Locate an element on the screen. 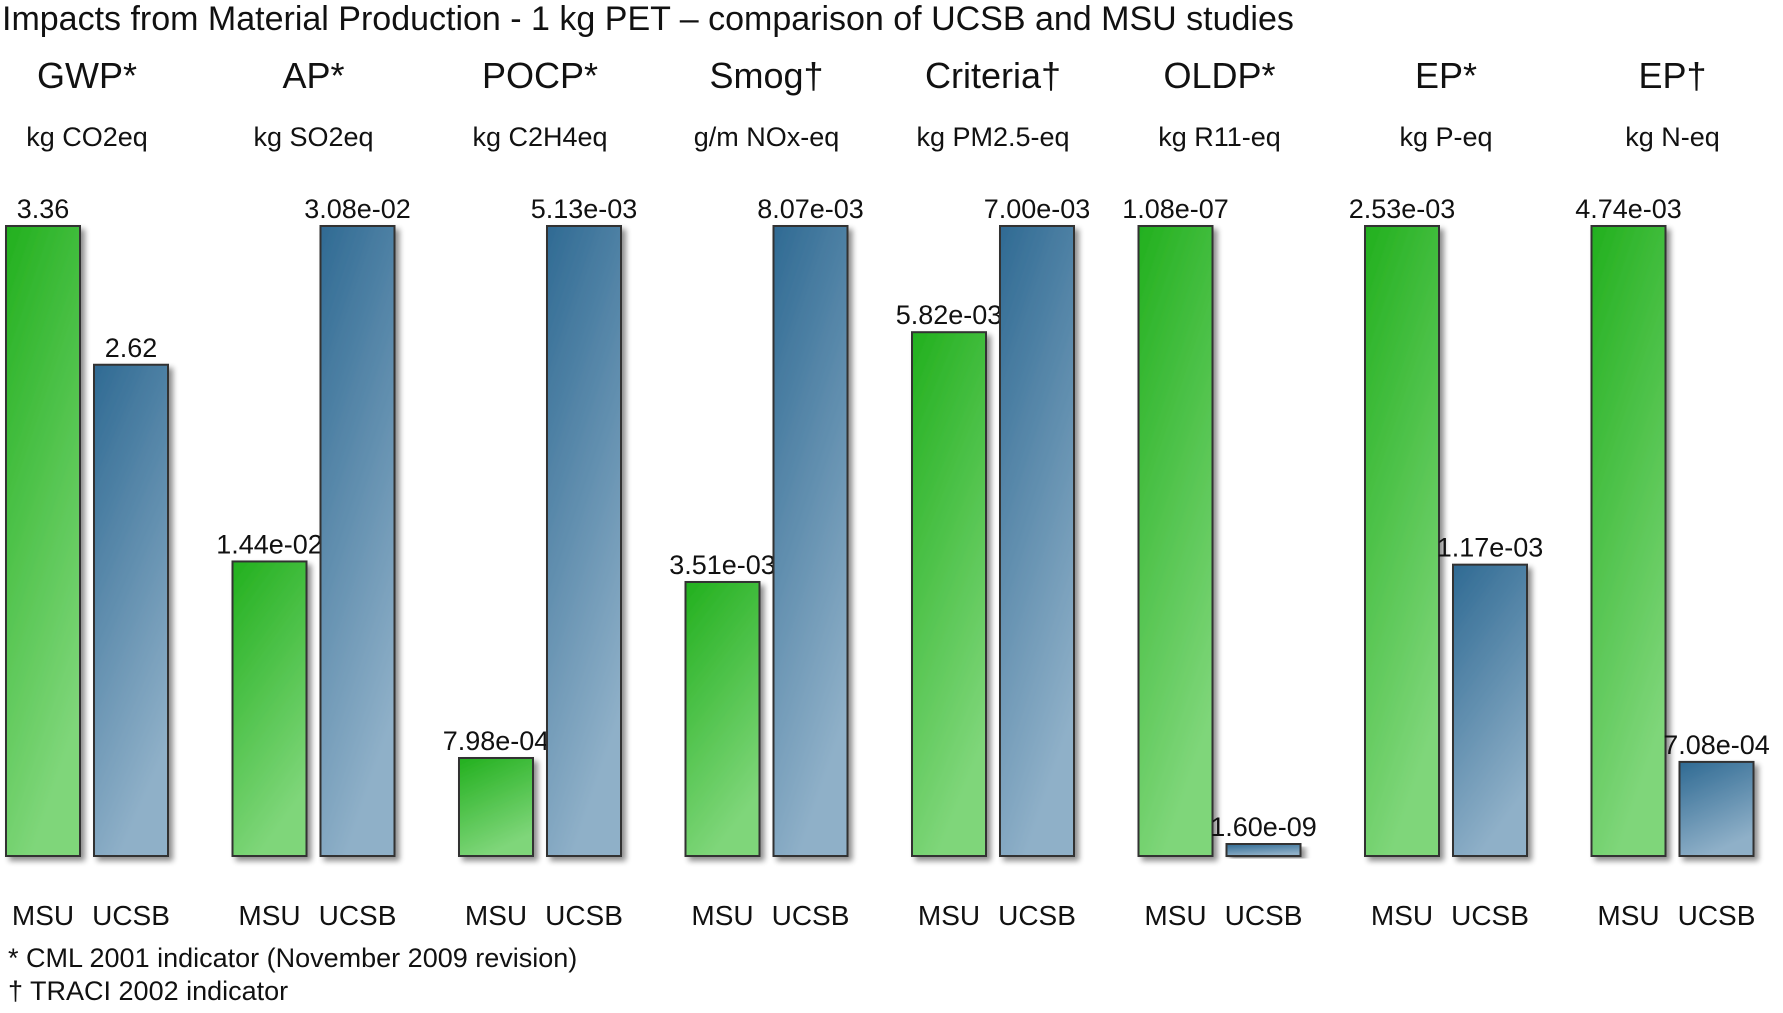 The height and width of the screenshot is (1013, 1783). value-label-ap-cml-msu: 1.44e-02 is located at coordinates (269, 544).